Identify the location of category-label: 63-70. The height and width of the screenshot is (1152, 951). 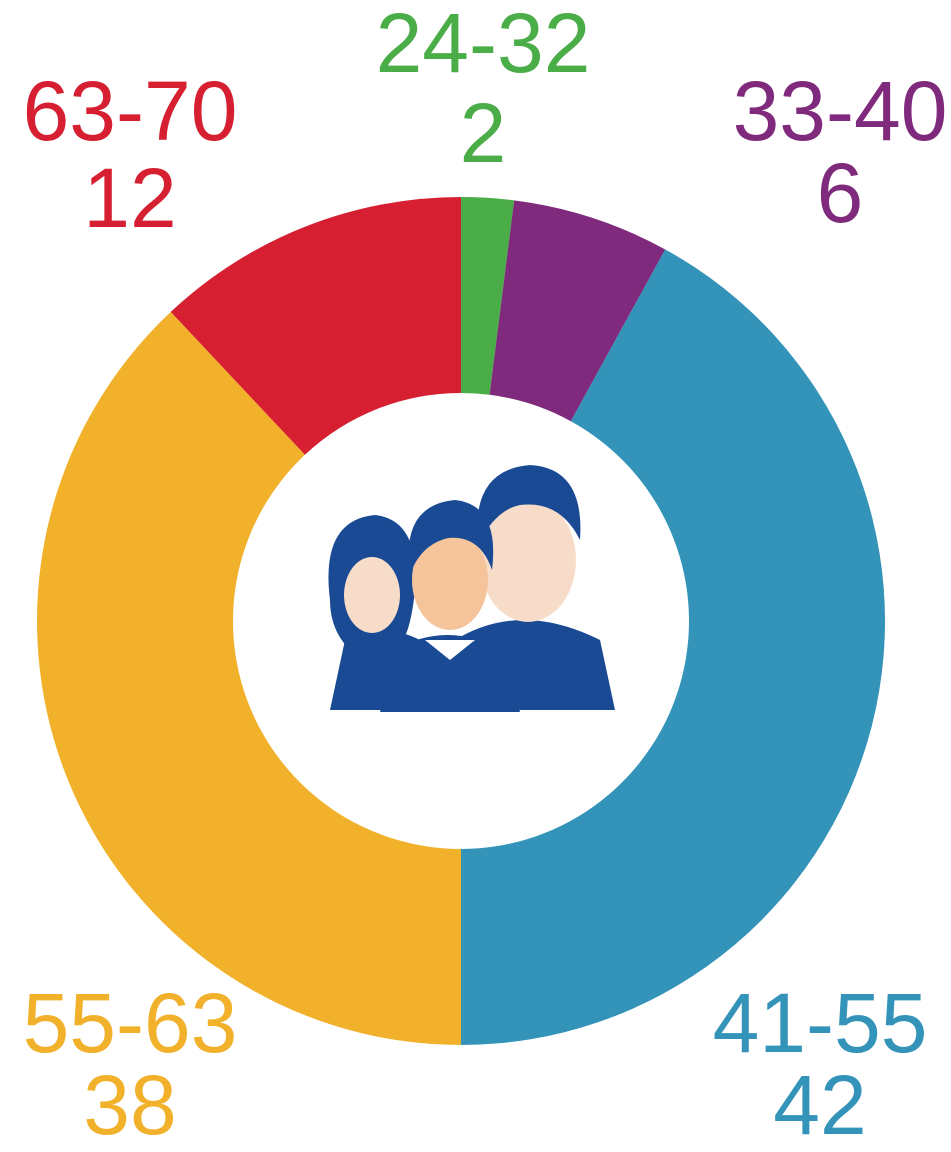
(130, 111).